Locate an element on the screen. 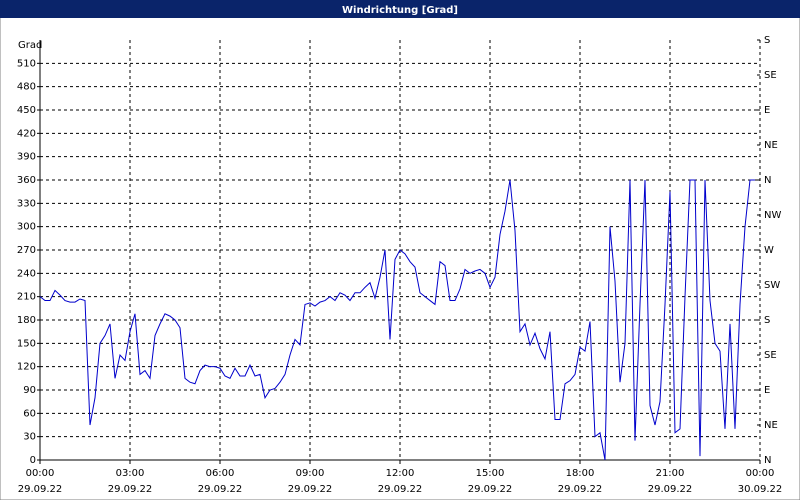 The height and width of the screenshot is (500, 800). y-tick-label: 30 is located at coordinates (29, 437).